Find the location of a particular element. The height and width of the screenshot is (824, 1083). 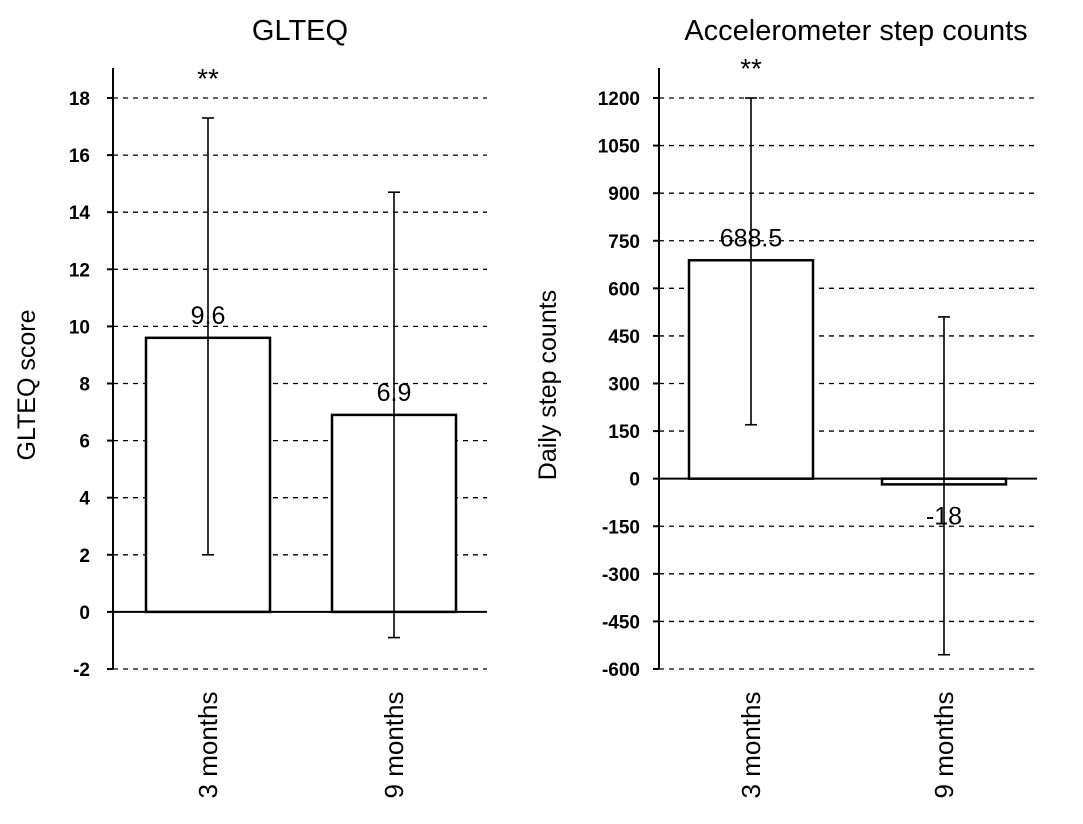

chart1-ytick-label: 12 is located at coordinates (79, 270).